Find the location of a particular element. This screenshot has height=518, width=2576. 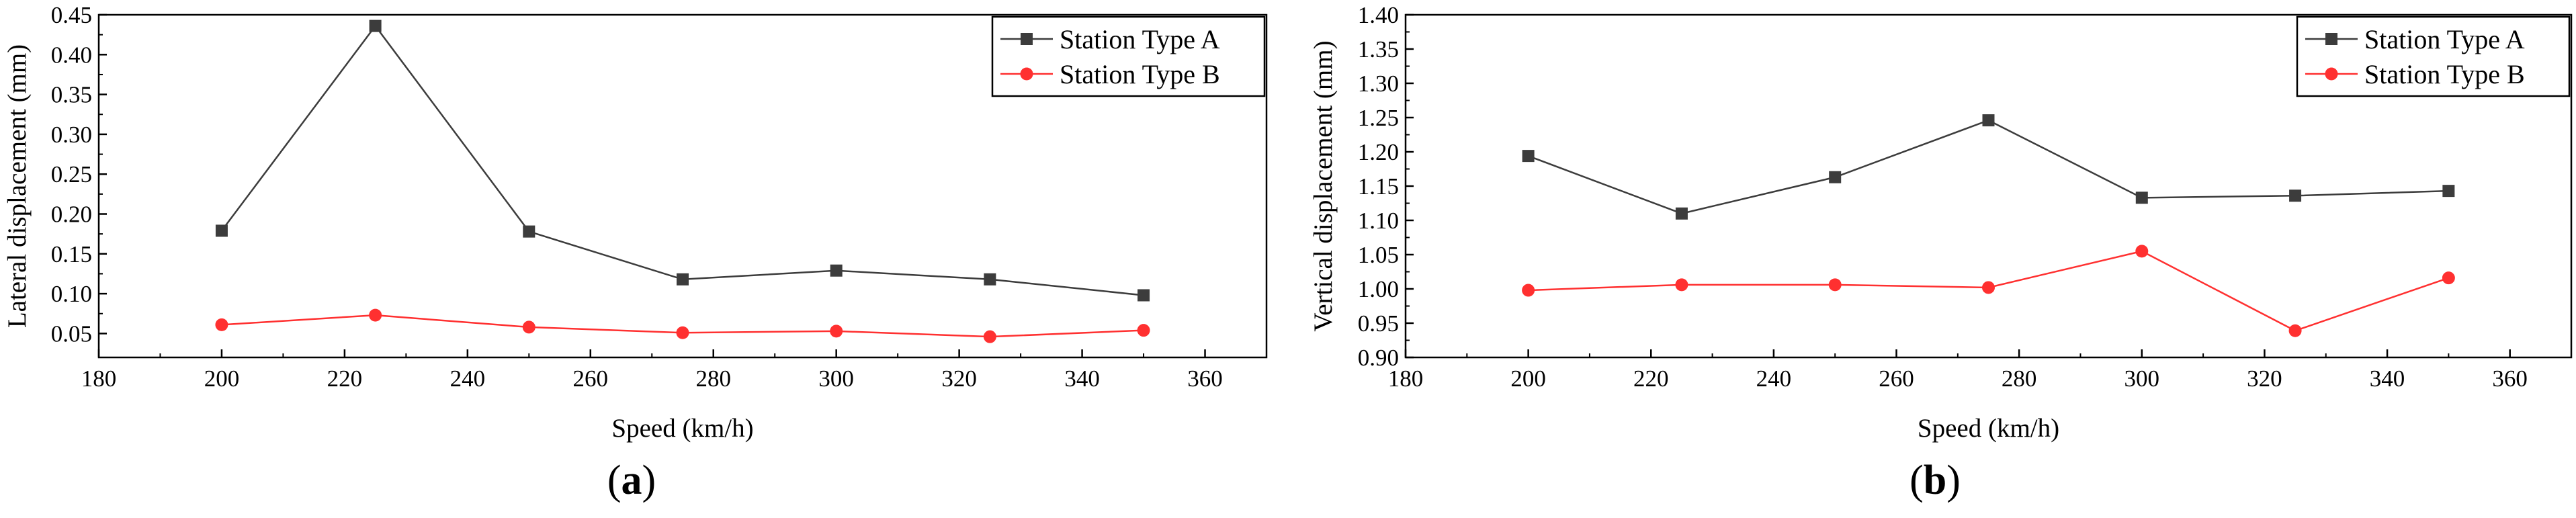

y-tick-label: 1.30 is located at coordinates (1378, 84).